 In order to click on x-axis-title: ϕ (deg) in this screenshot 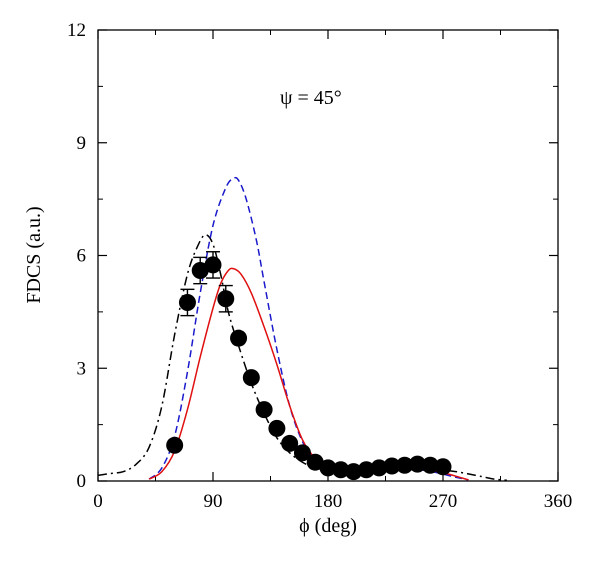, I will do `click(328, 526)`.